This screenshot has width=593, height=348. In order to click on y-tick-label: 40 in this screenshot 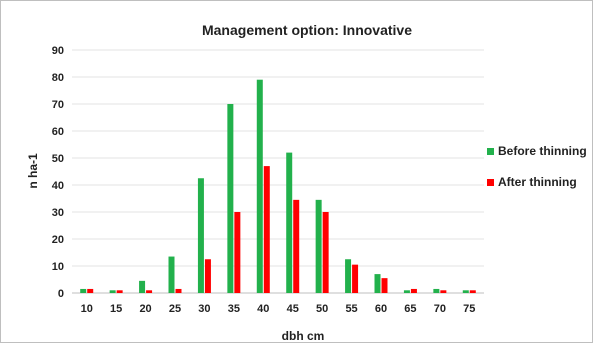, I will do `click(58, 186)`.